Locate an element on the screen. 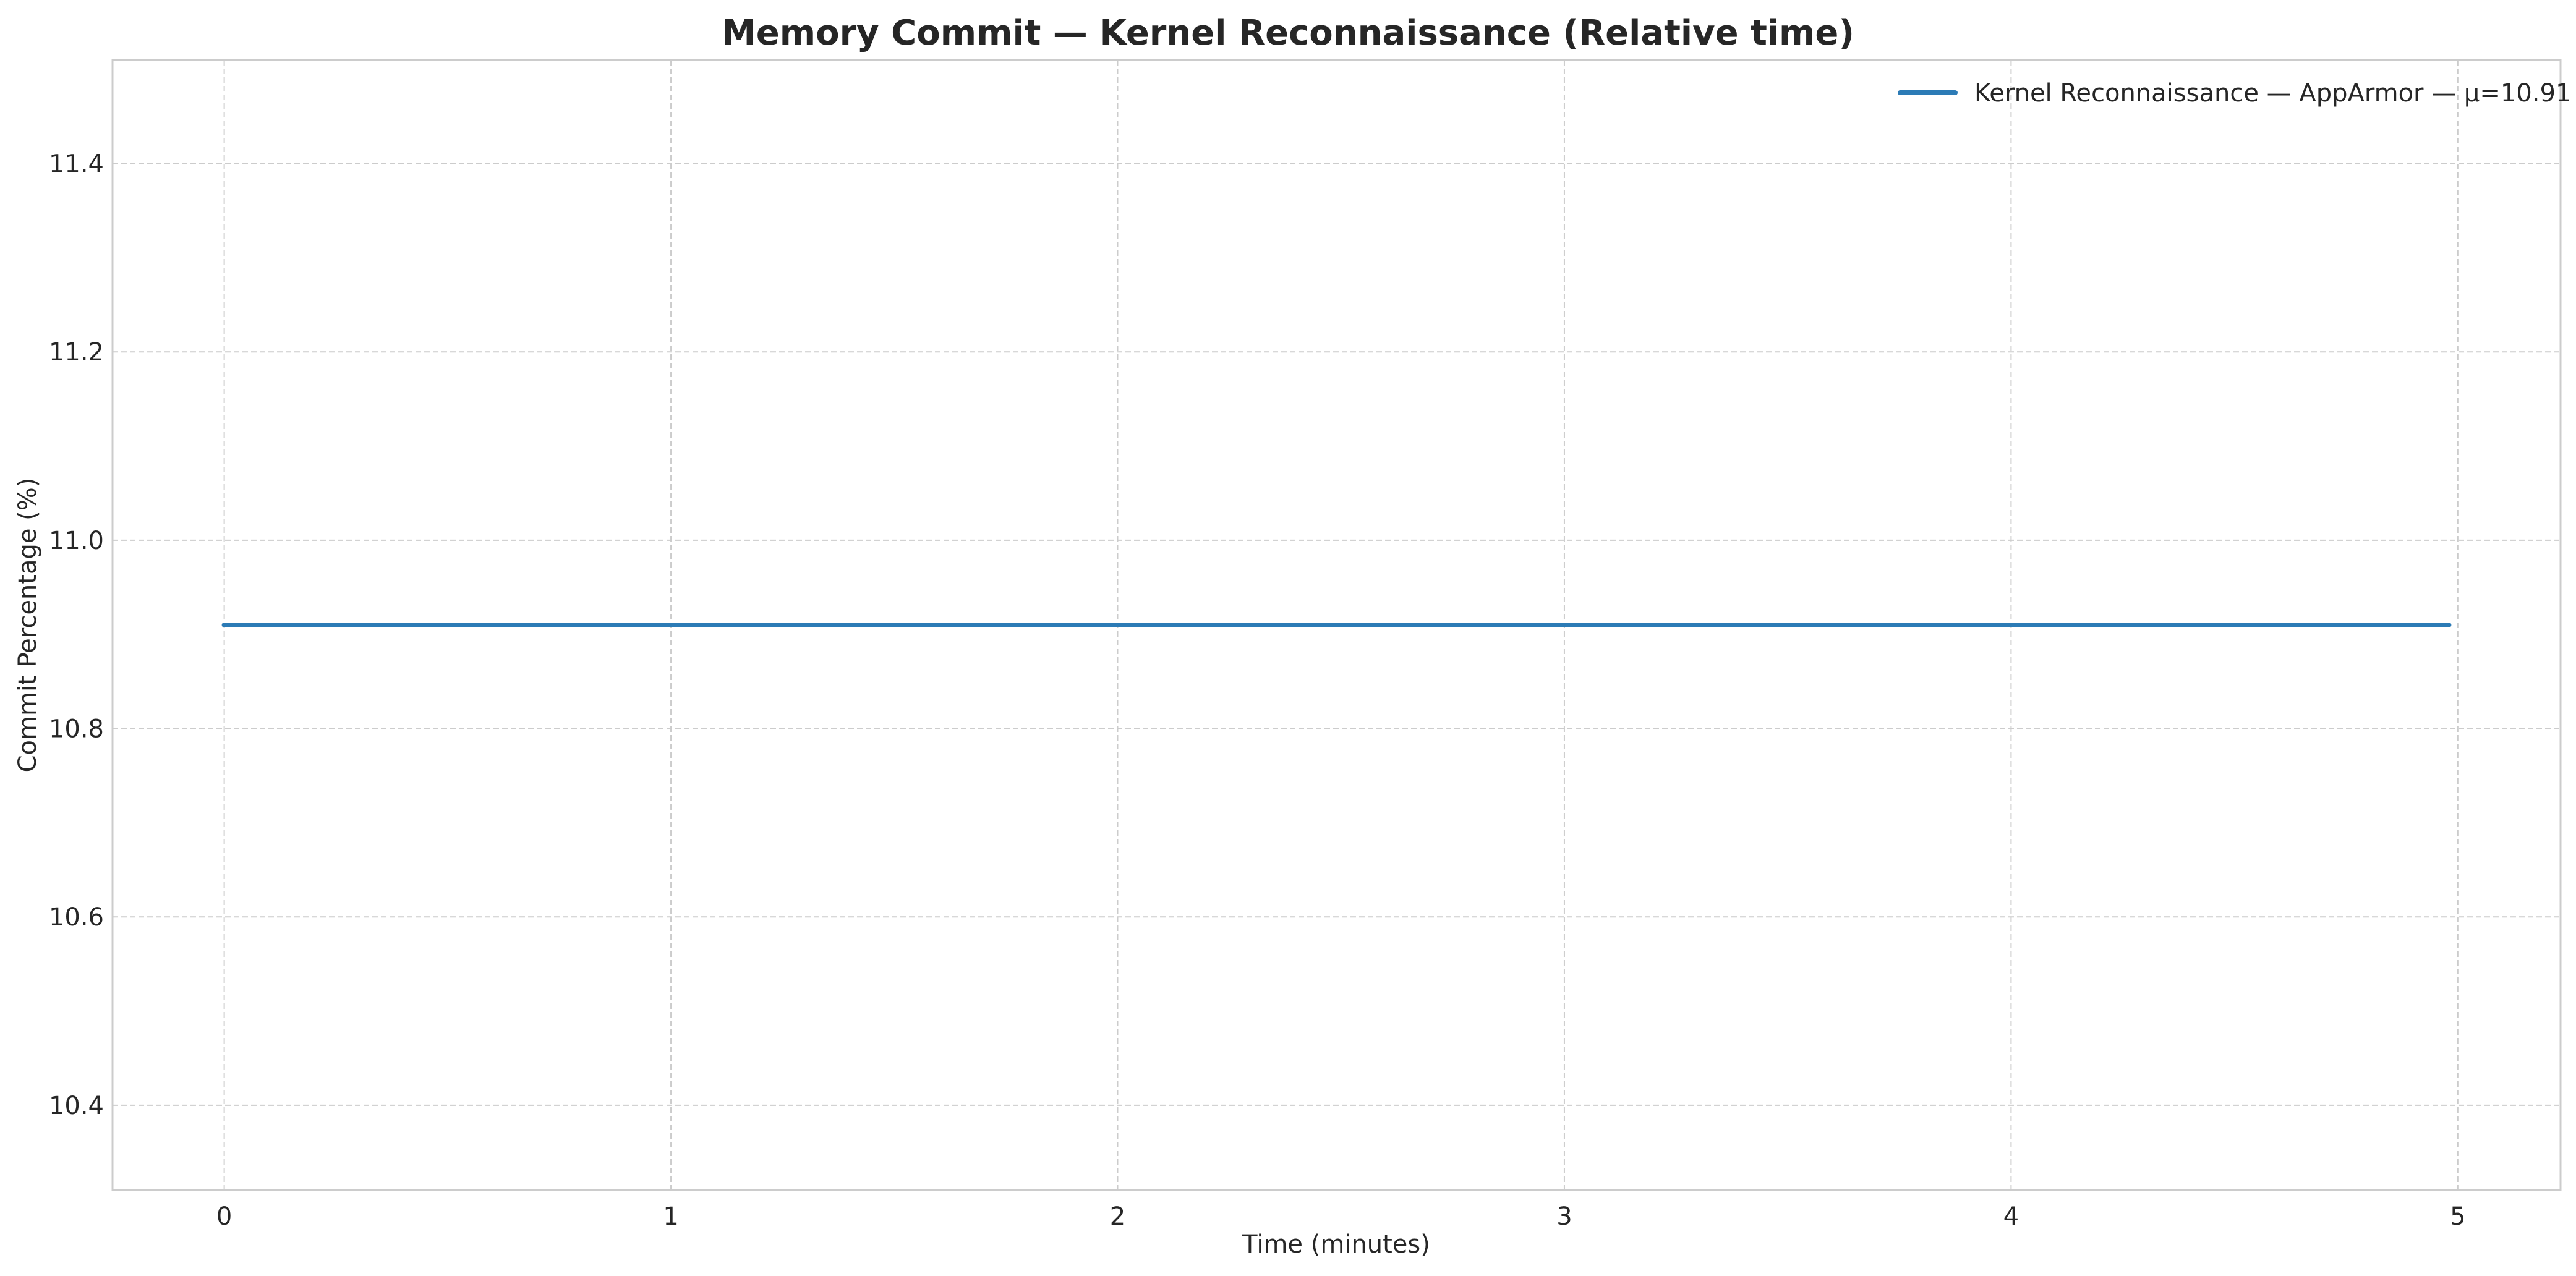  x-tick-label: 1 is located at coordinates (670, 1216).